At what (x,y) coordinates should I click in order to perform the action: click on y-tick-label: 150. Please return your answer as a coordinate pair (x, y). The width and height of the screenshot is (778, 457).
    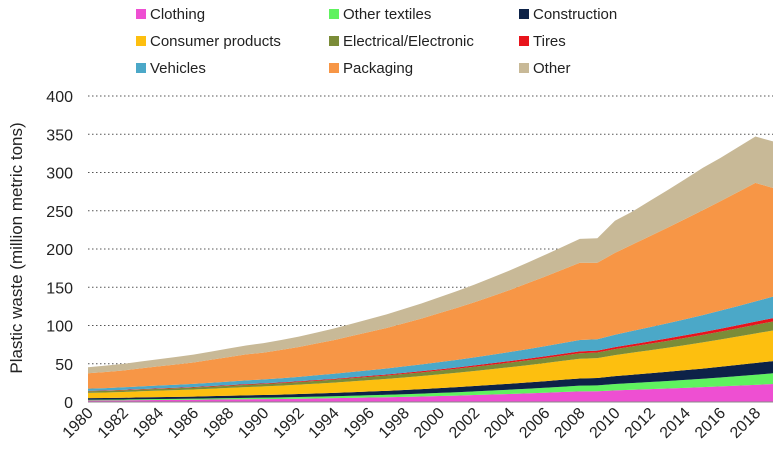
    Looking at the image, I should click on (59, 288).